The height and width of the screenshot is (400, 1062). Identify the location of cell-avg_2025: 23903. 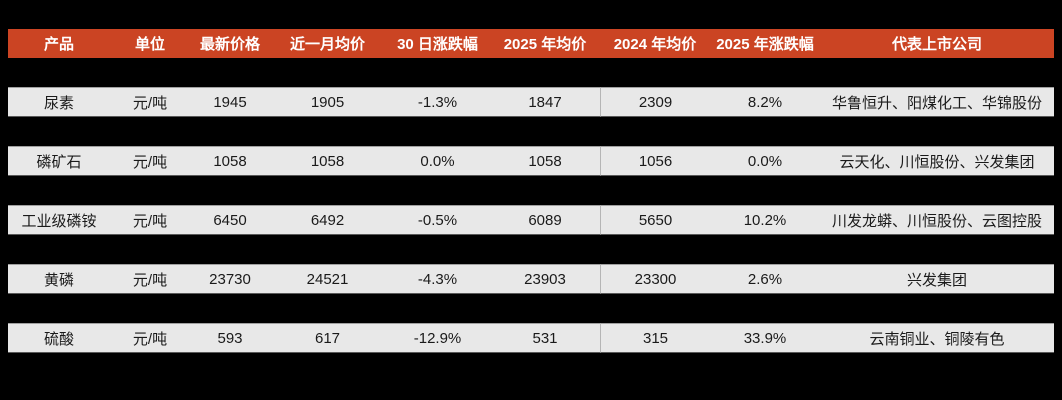
(545, 279).